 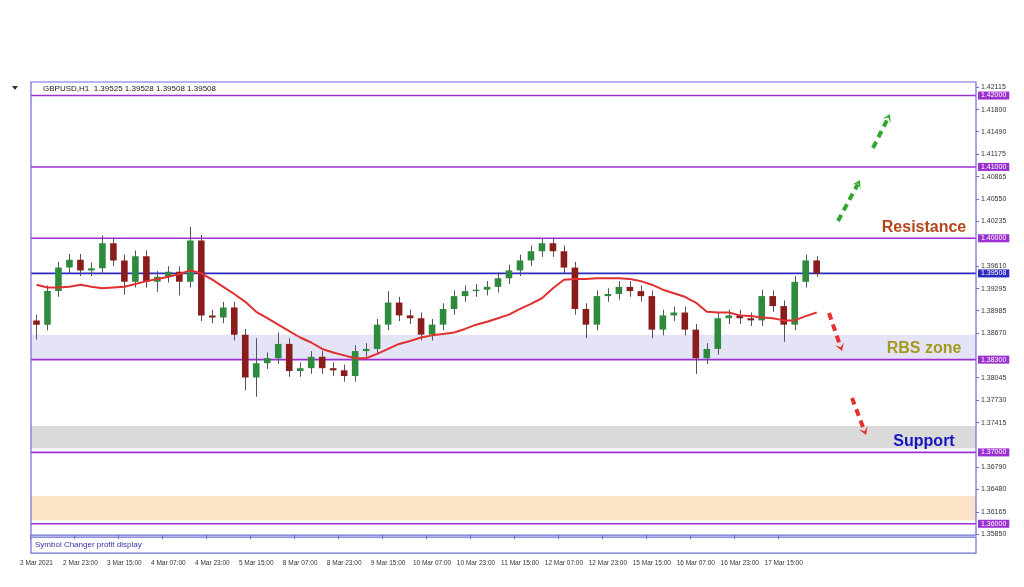 I want to click on annotation: Resistance, so click(x=924, y=226).